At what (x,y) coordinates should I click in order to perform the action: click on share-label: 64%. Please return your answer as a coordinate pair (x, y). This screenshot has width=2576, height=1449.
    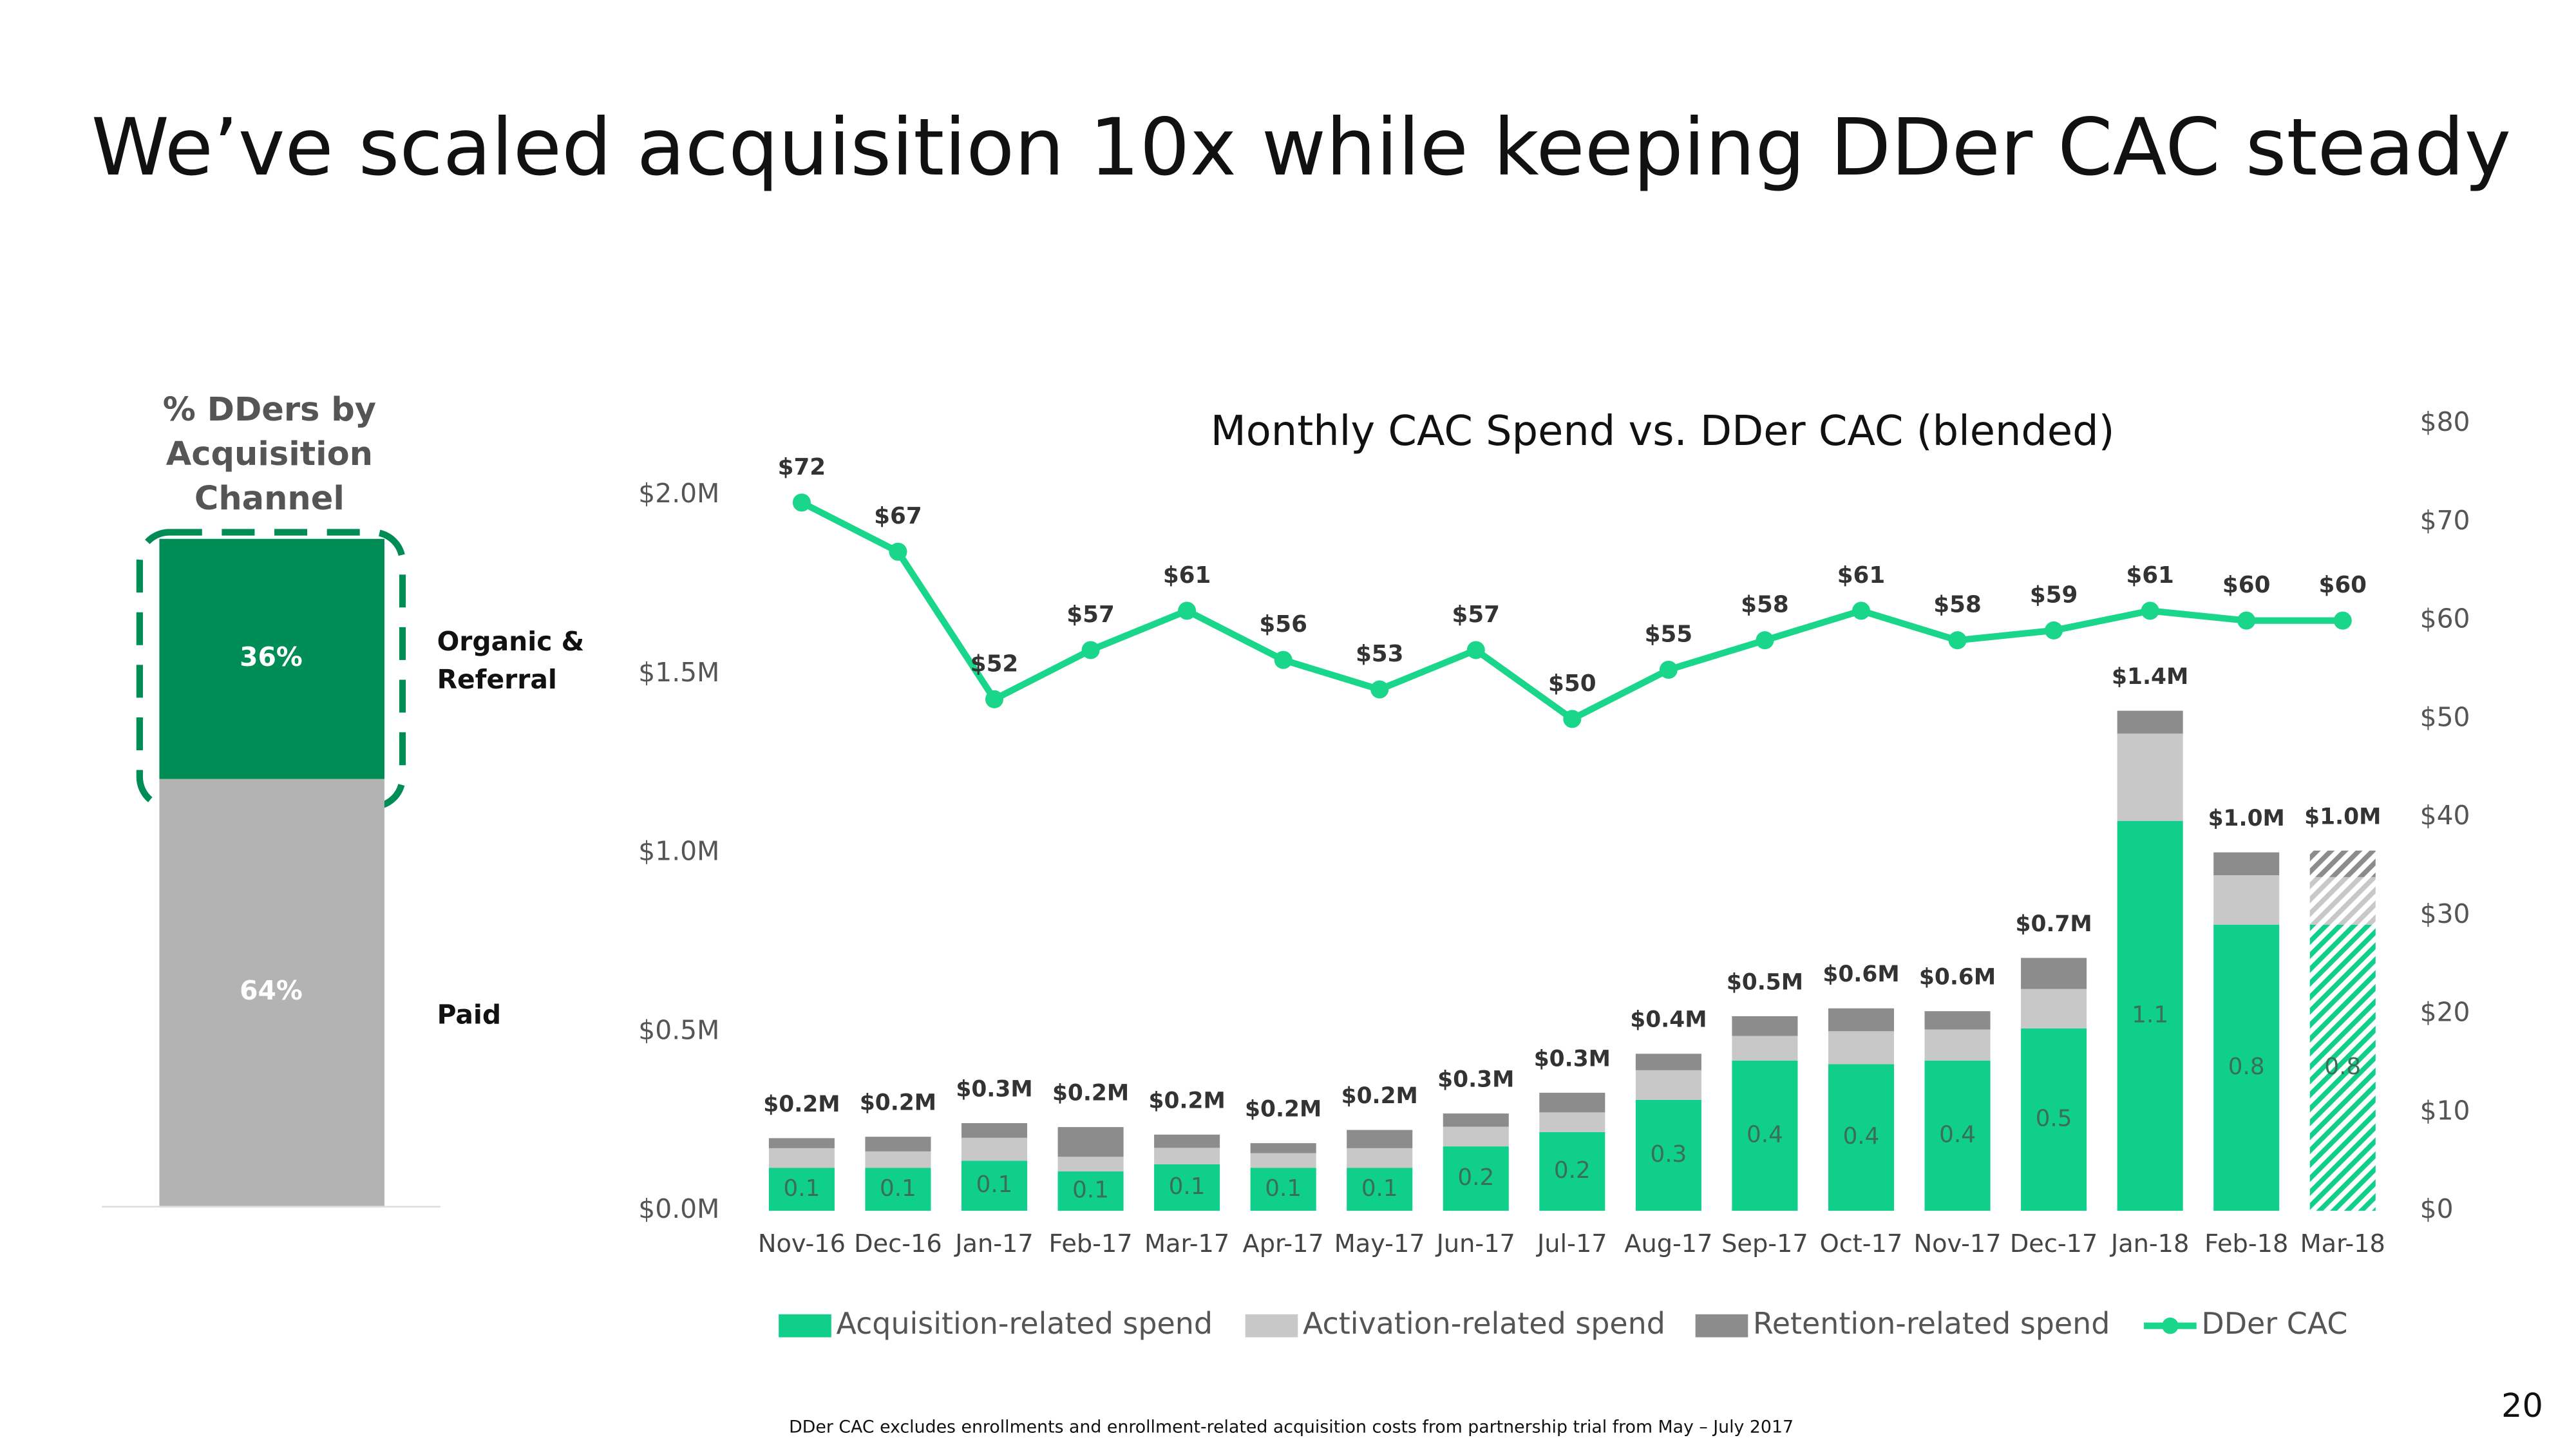
    Looking at the image, I should click on (271, 990).